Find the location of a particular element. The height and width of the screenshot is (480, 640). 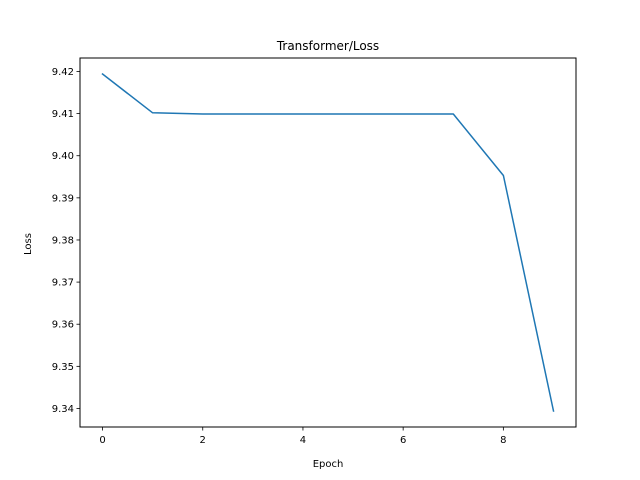

x-tick-label: 4 is located at coordinates (303, 440).